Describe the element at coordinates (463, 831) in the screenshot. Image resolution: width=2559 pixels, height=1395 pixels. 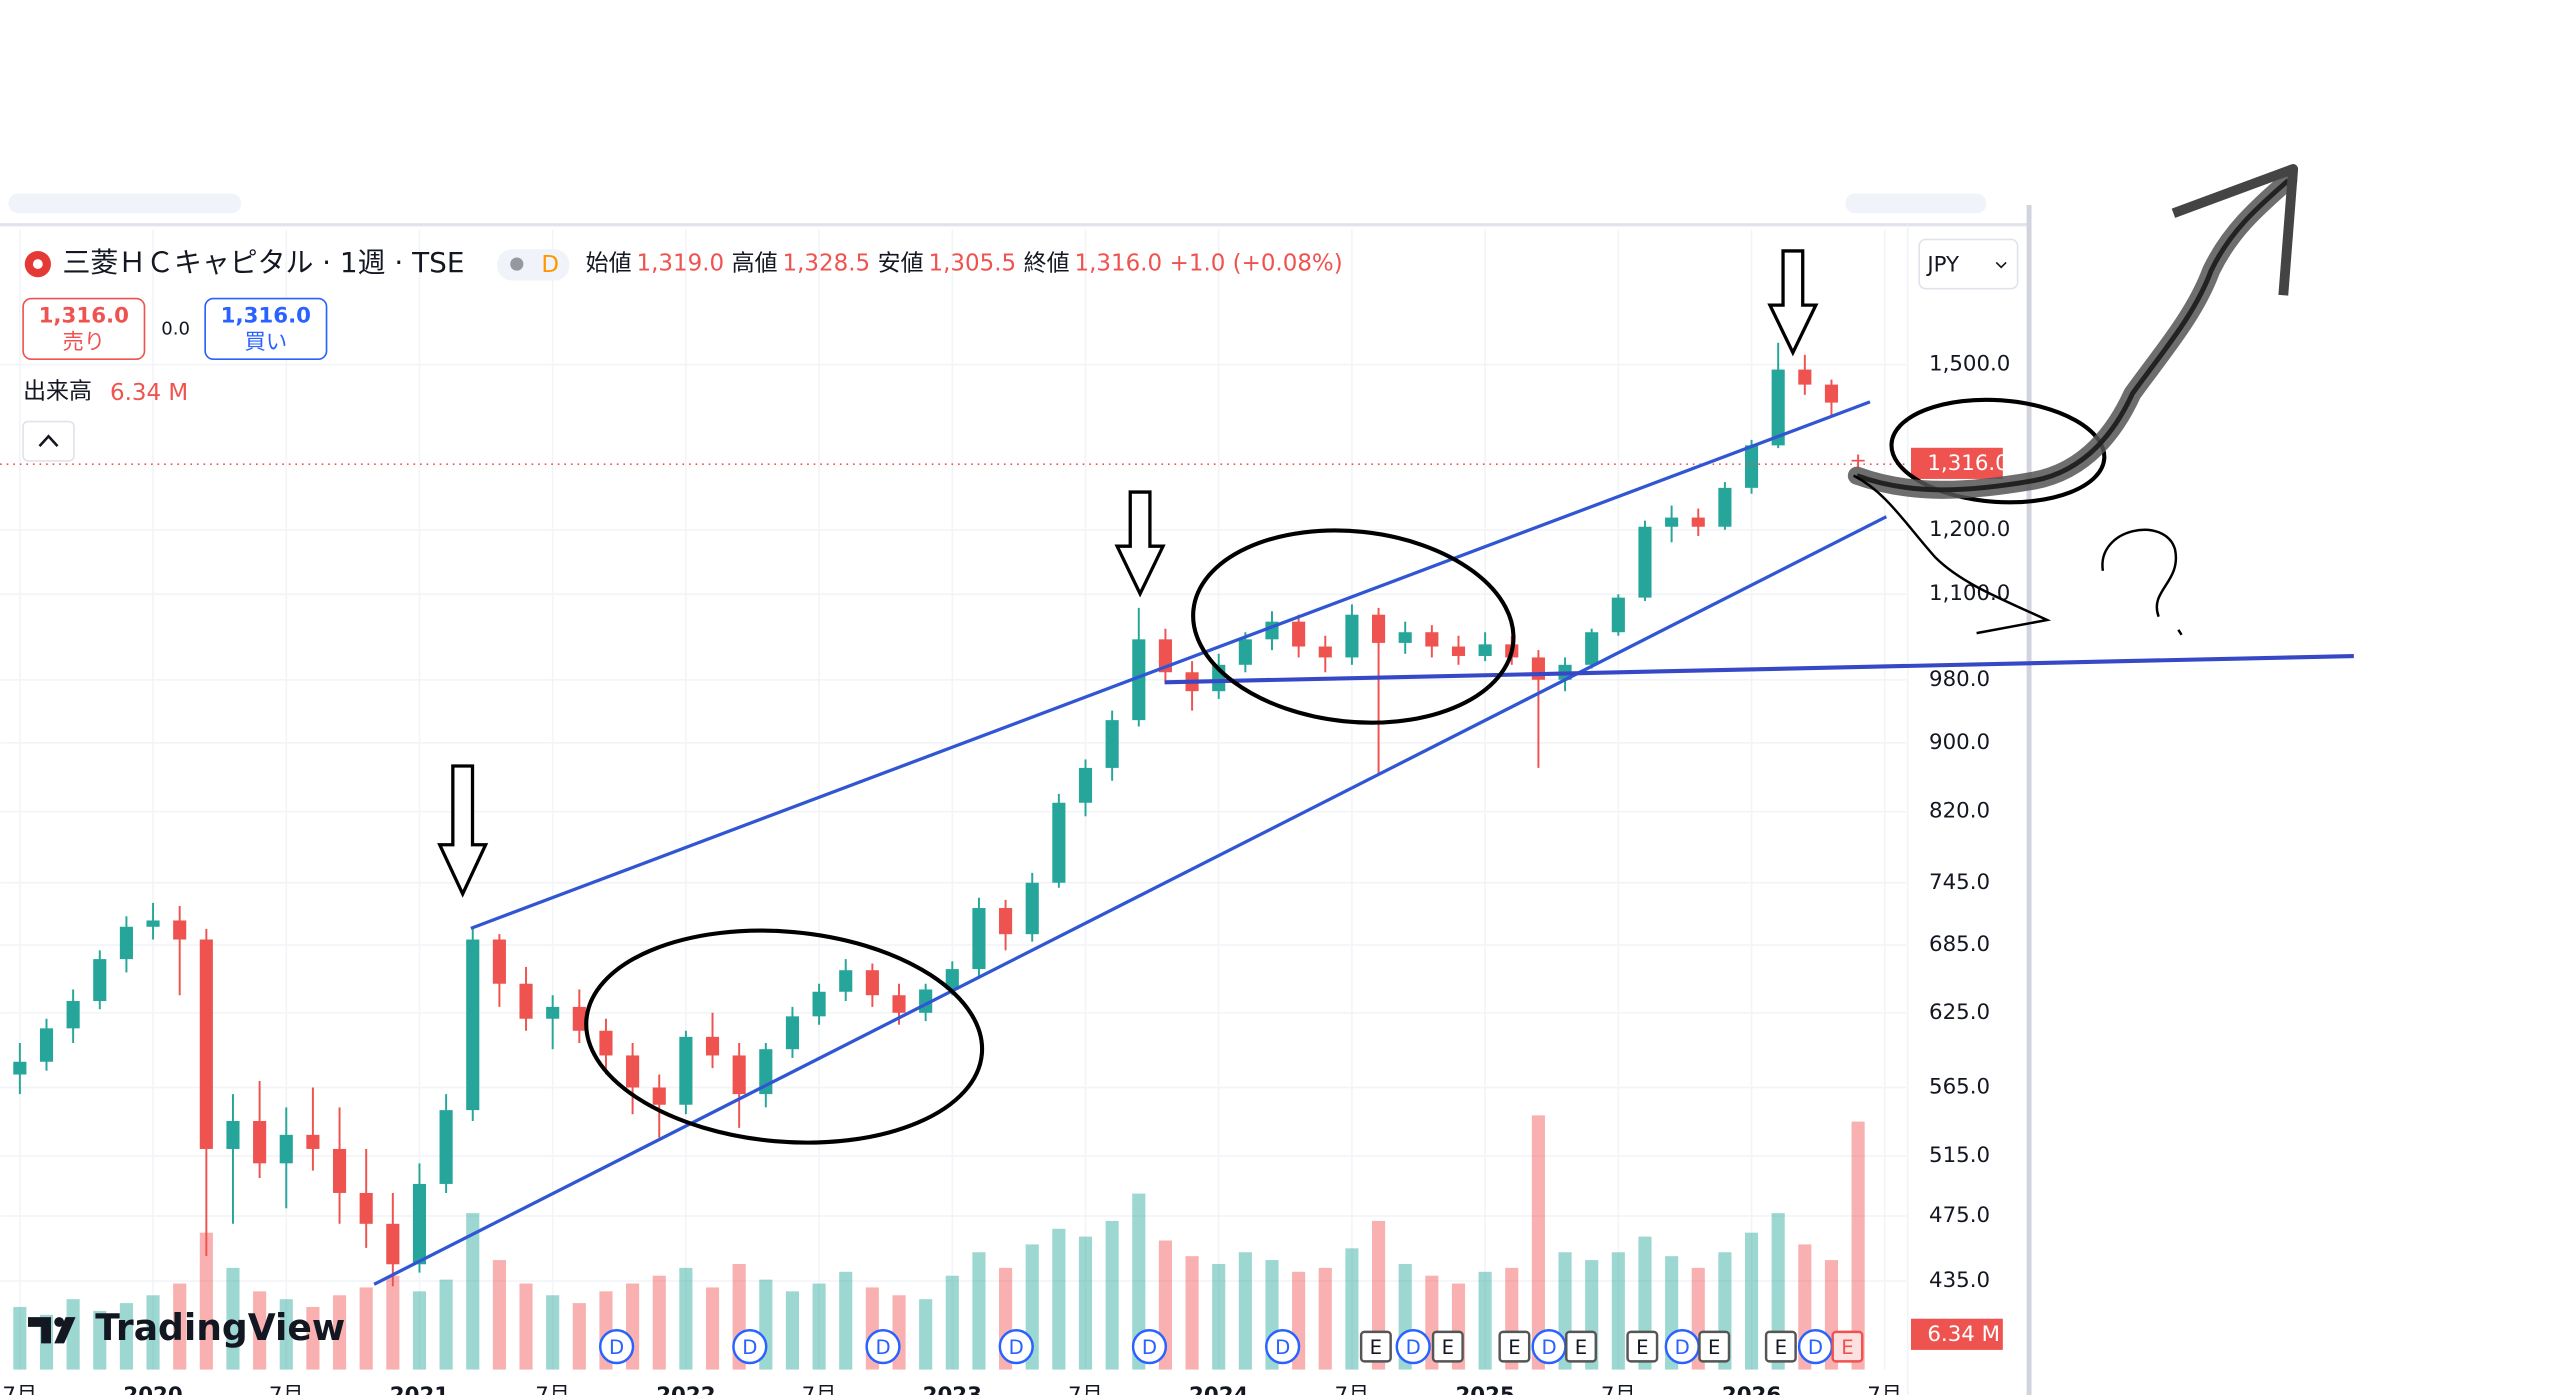
I see `annotation-arrow` at that location.